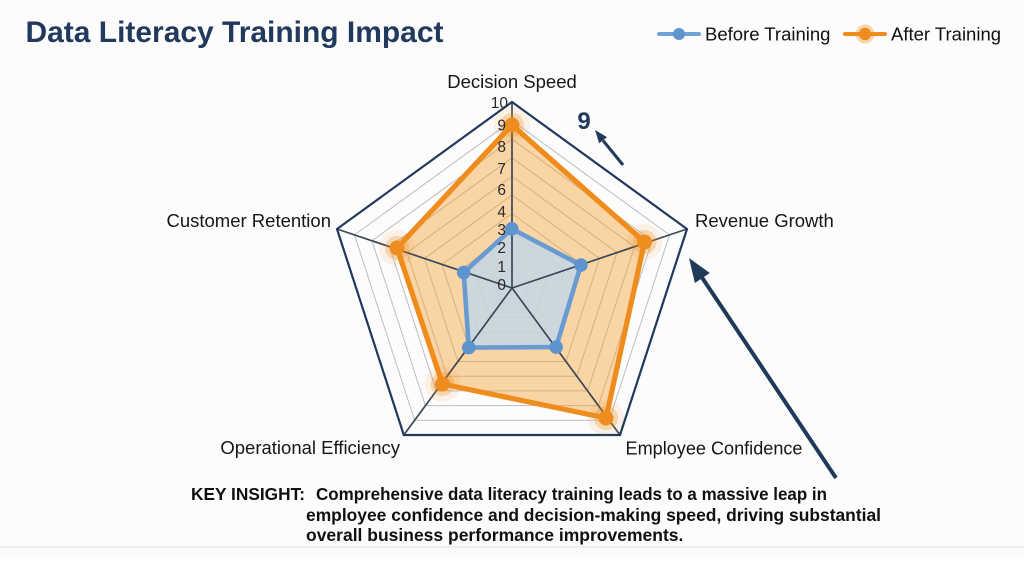  Describe the element at coordinates (501, 212) in the screenshot. I see `svg-text: 4` at that location.